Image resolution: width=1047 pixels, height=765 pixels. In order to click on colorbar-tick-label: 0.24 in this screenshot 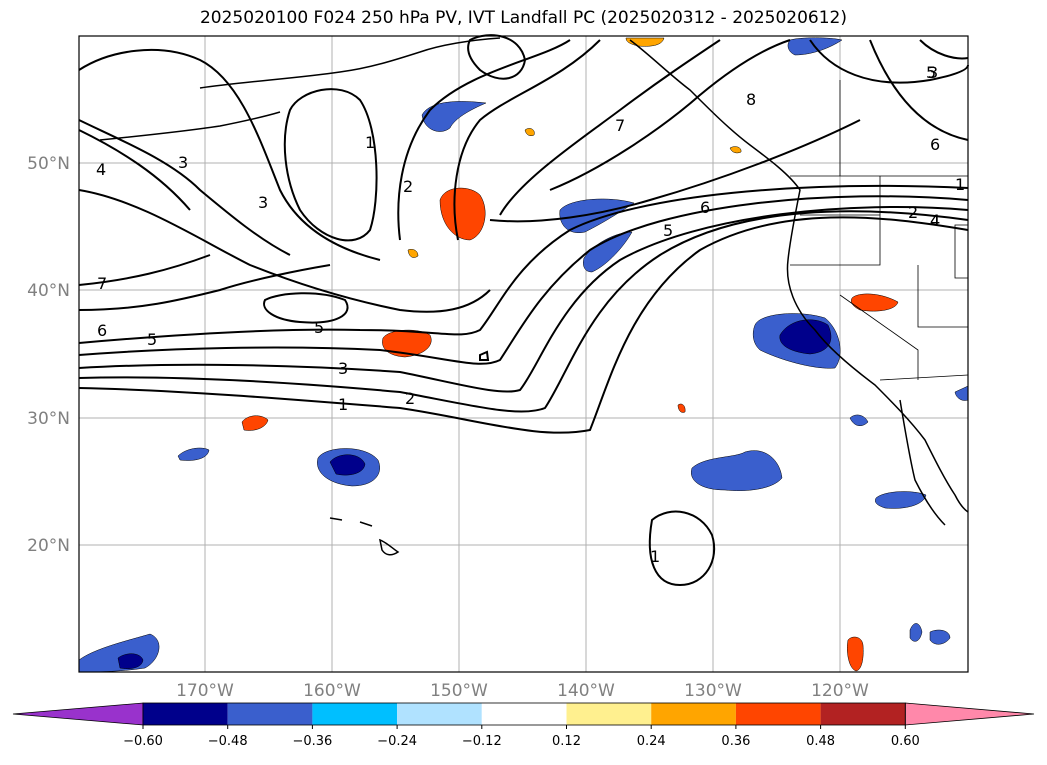, I will do `click(651, 741)`.